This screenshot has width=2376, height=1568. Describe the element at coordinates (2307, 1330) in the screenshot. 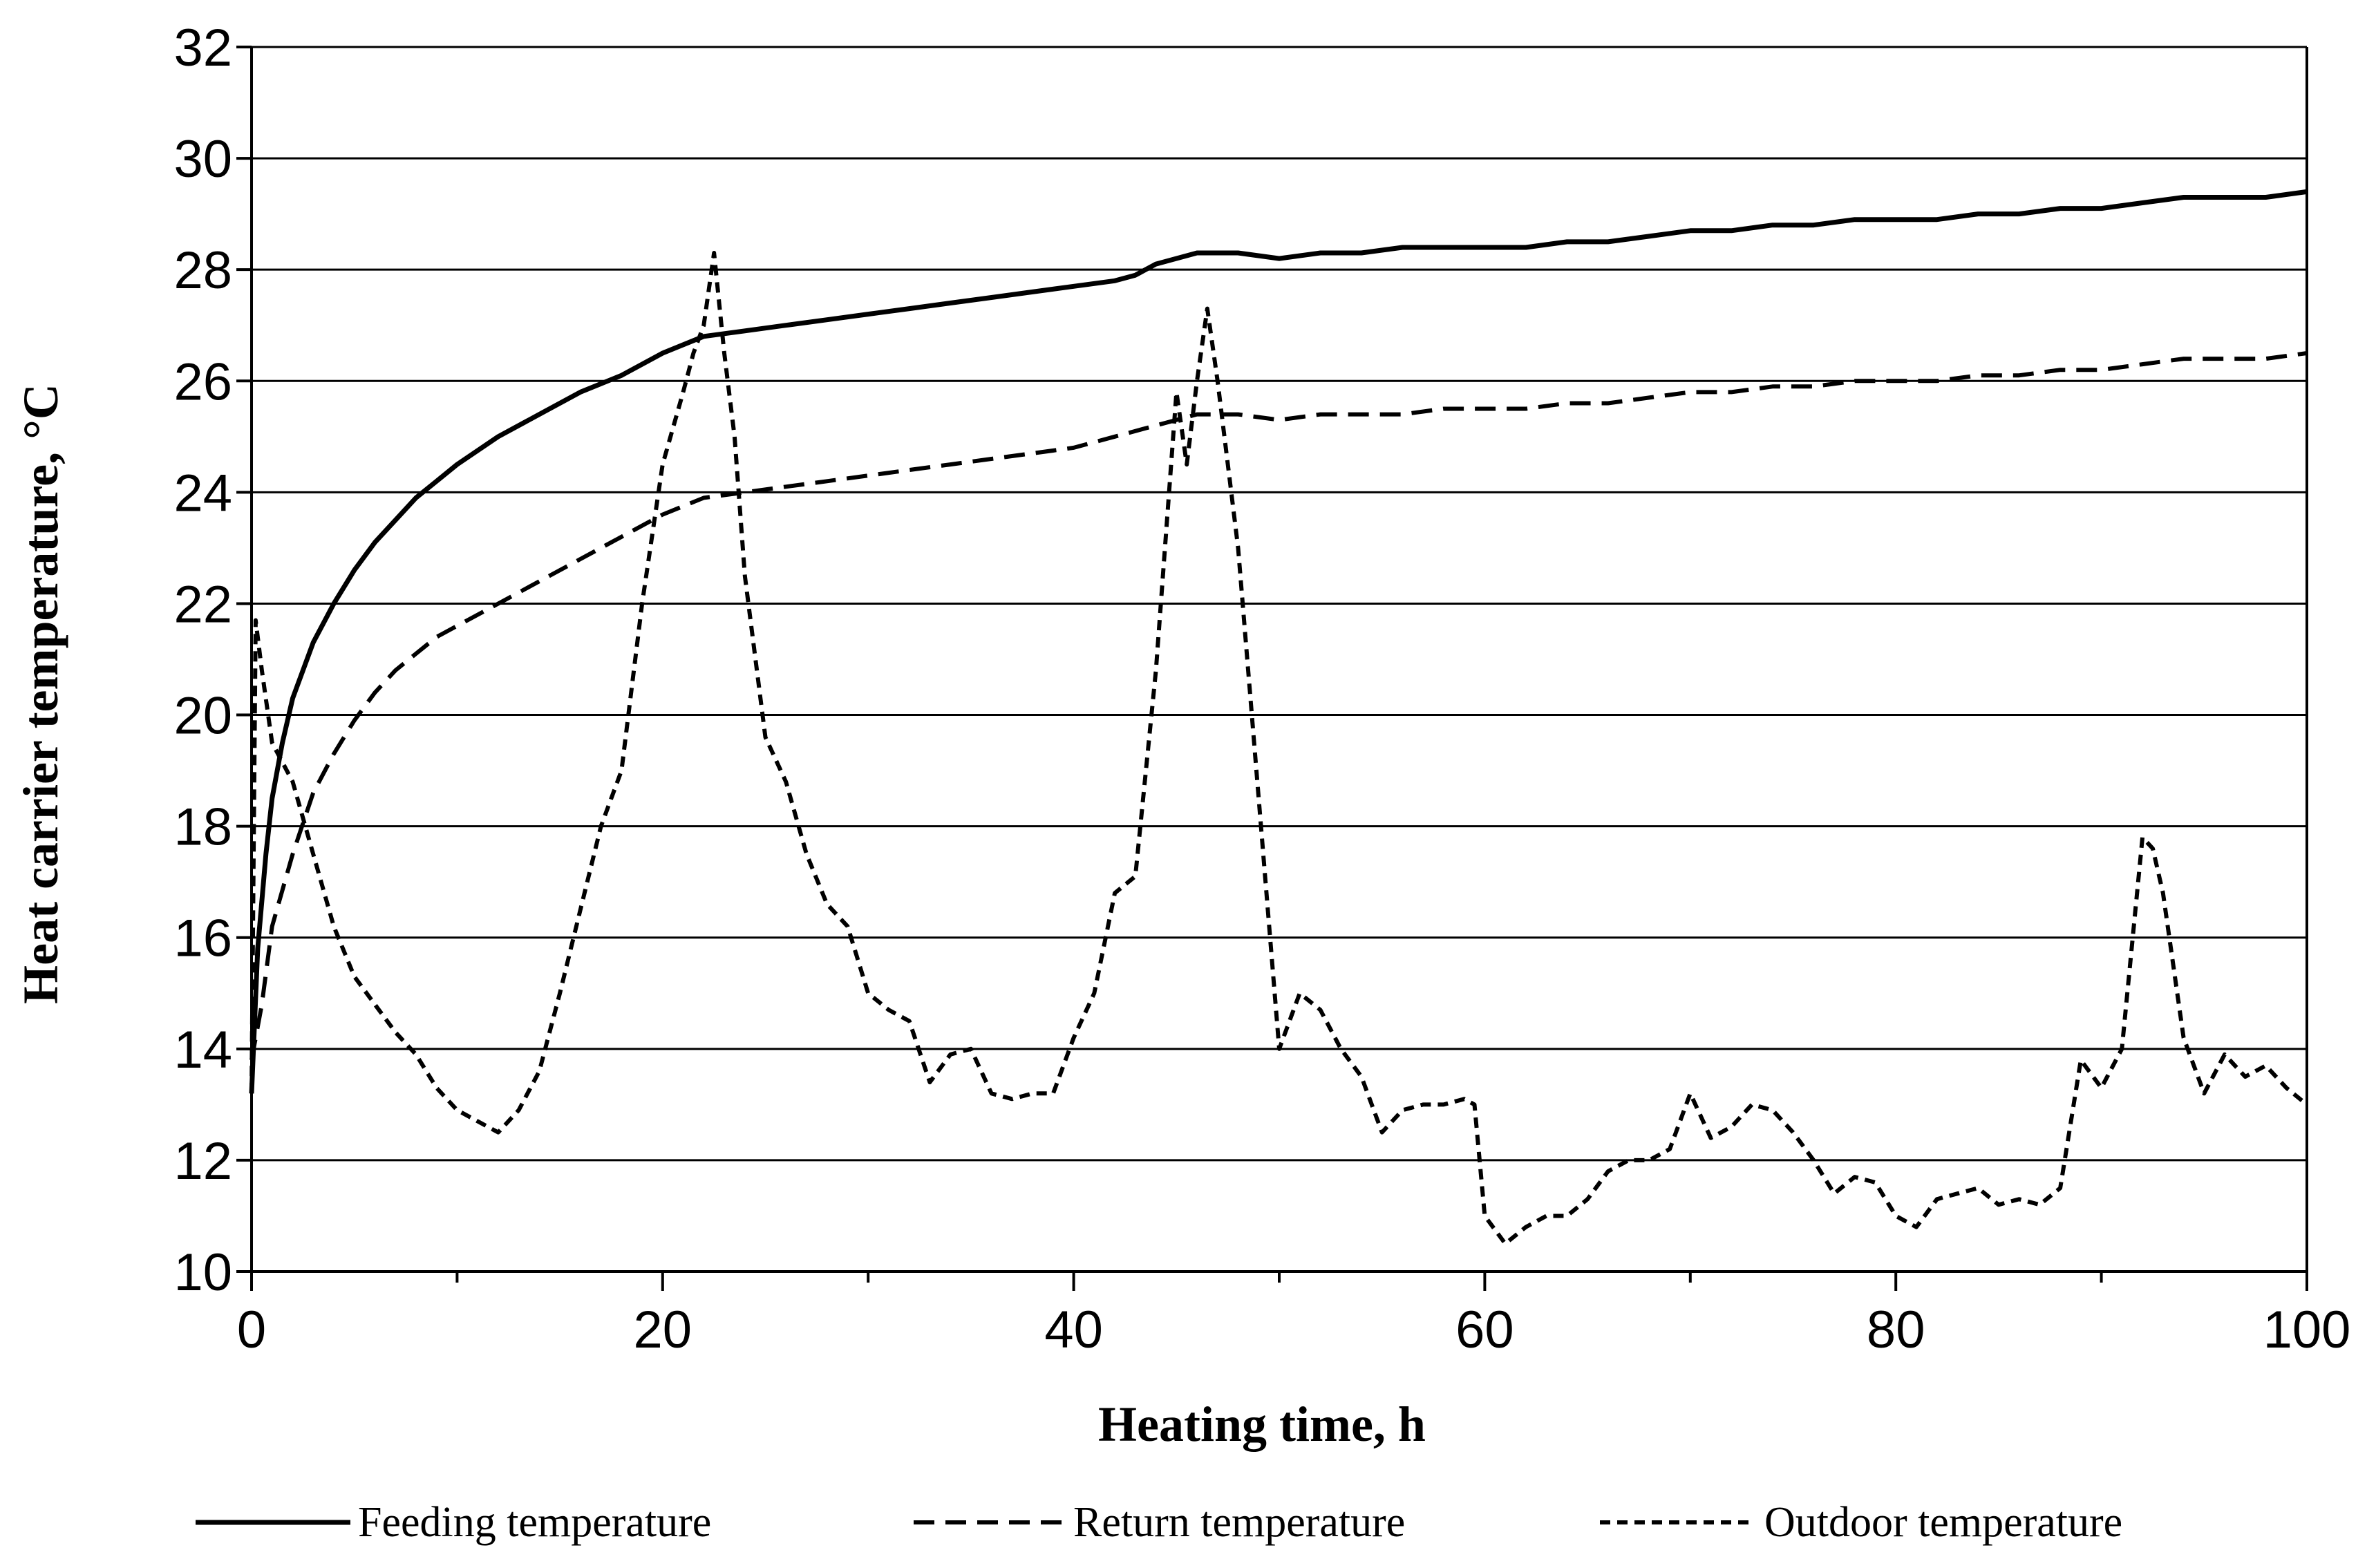

I see `x-tick-label-100: 100` at that location.